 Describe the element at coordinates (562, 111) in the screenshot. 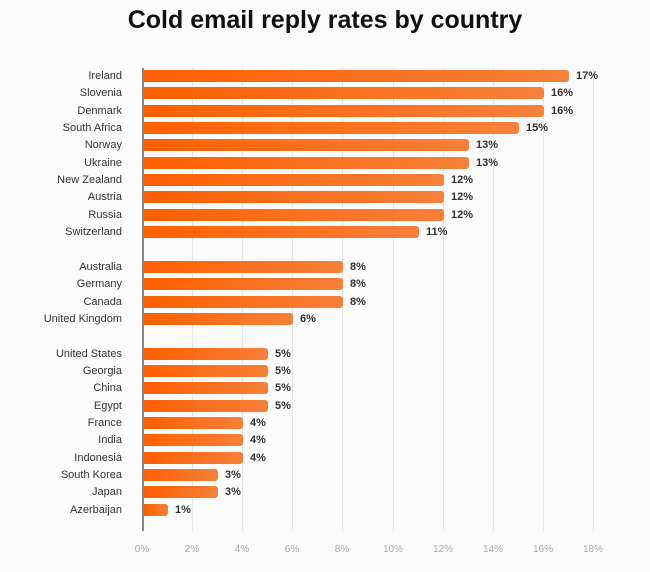

I see `value-label: 16%` at that location.